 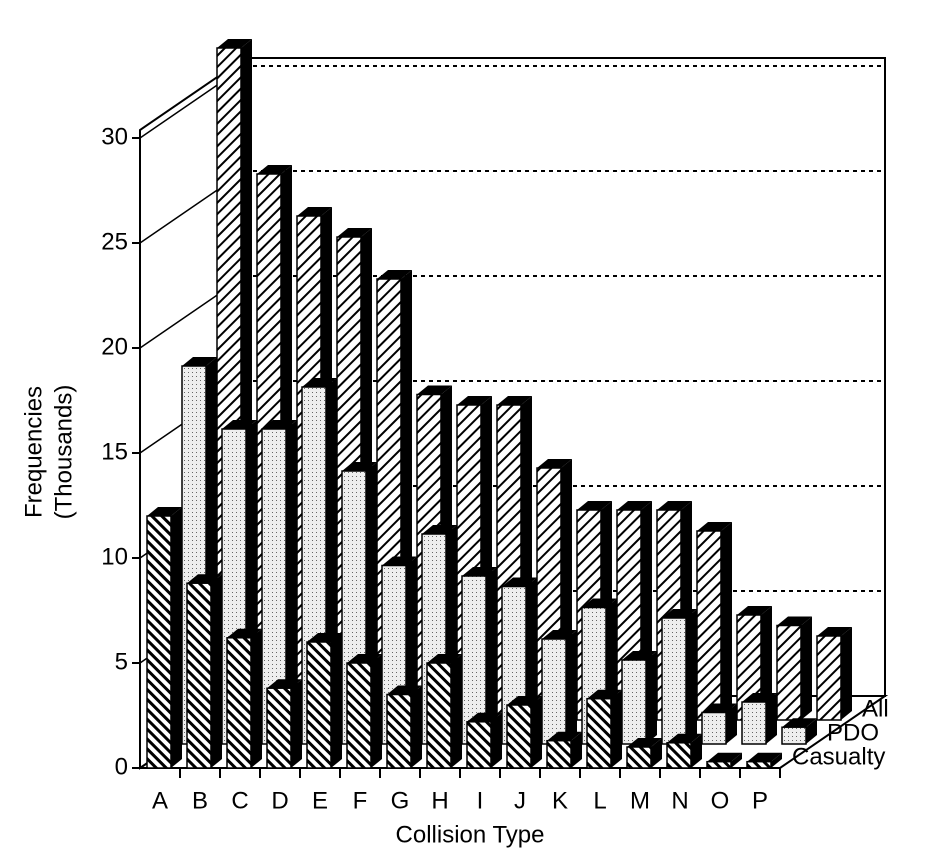 I want to click on x-tick-label: A, so click(x=160, y=800).